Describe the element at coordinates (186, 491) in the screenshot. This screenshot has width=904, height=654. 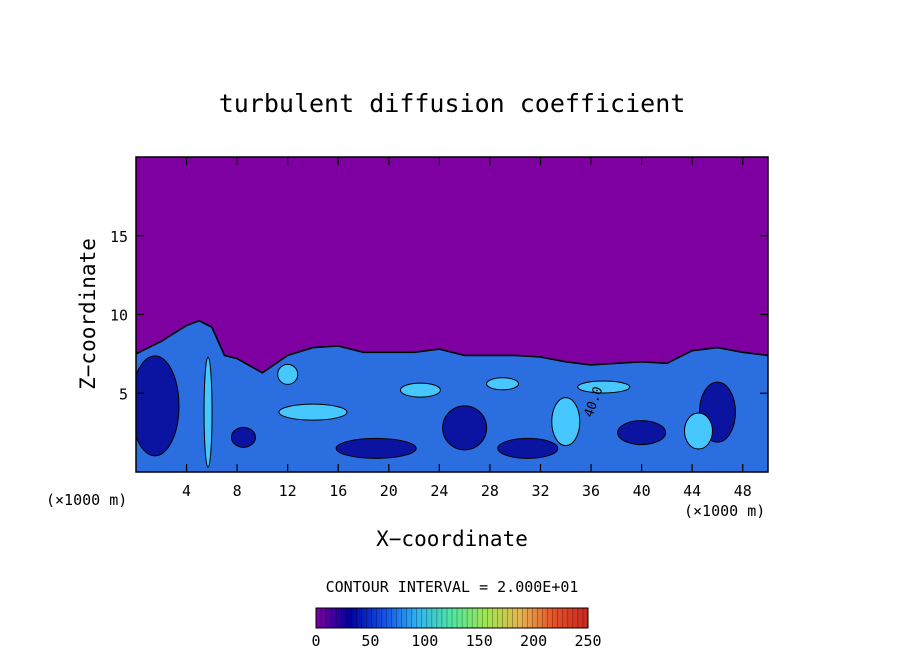
I see `x-tick-label: 4` at that location.